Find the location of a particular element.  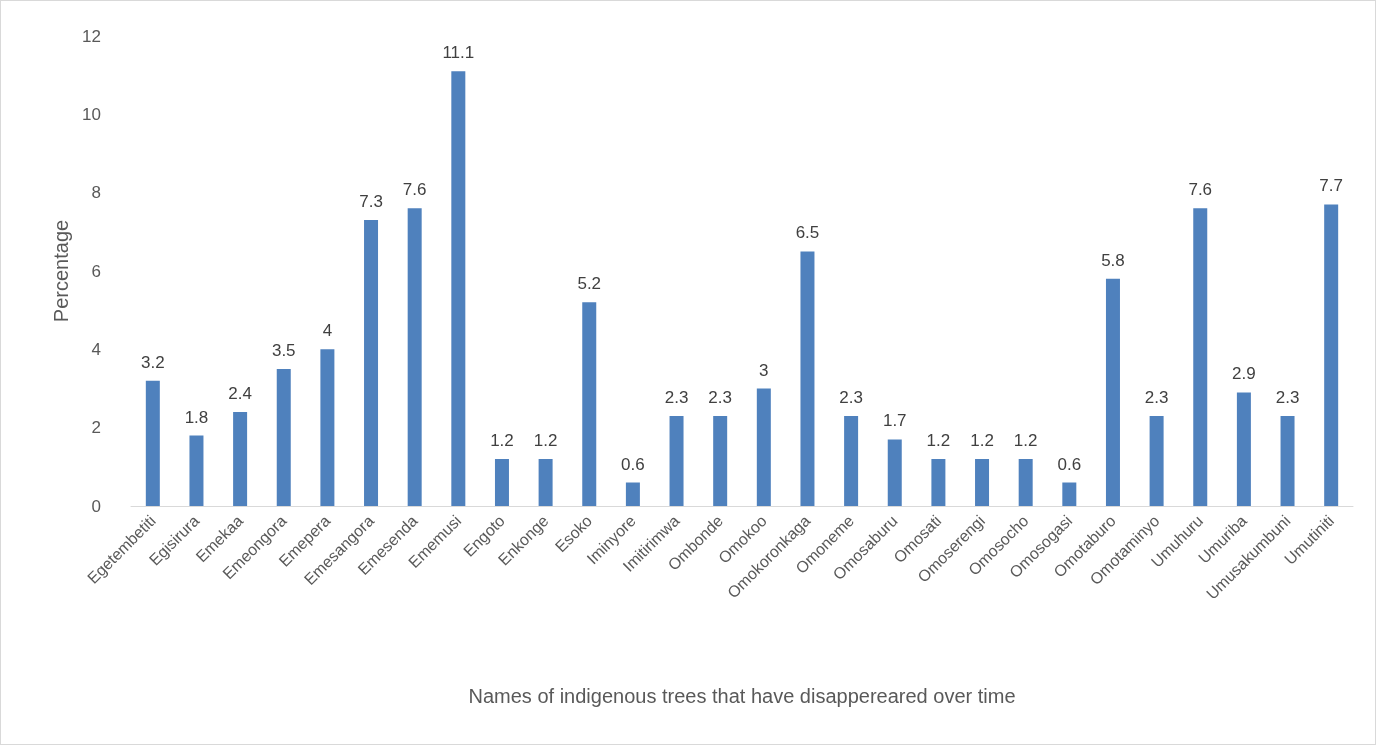

data-label: 5.8 is located at coordinates (1113, 260).